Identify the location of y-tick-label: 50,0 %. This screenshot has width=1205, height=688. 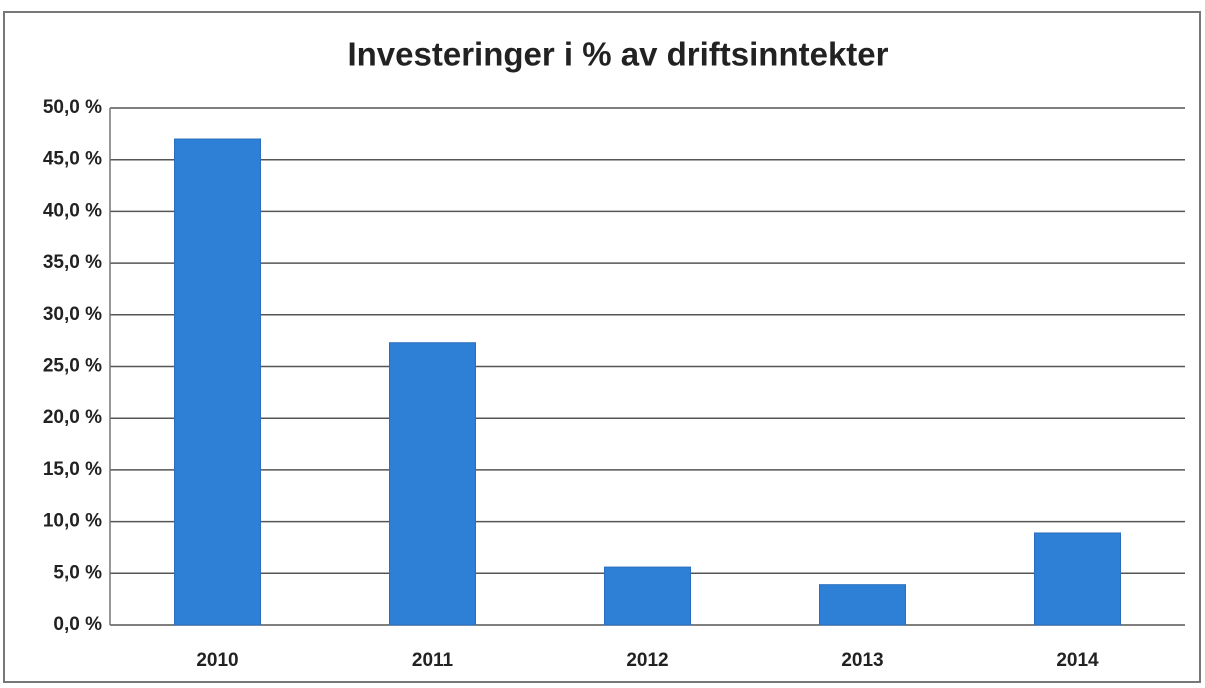
(72, 107).